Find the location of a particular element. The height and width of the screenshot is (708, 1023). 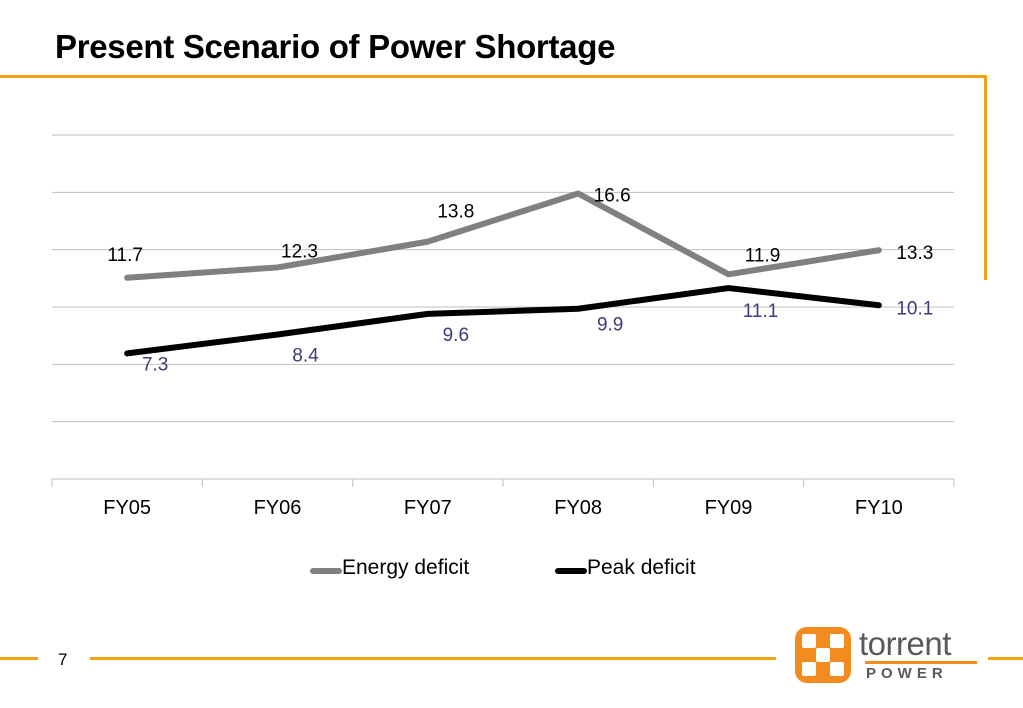

legend-swatch-energy is located at coordinates (326, 571).